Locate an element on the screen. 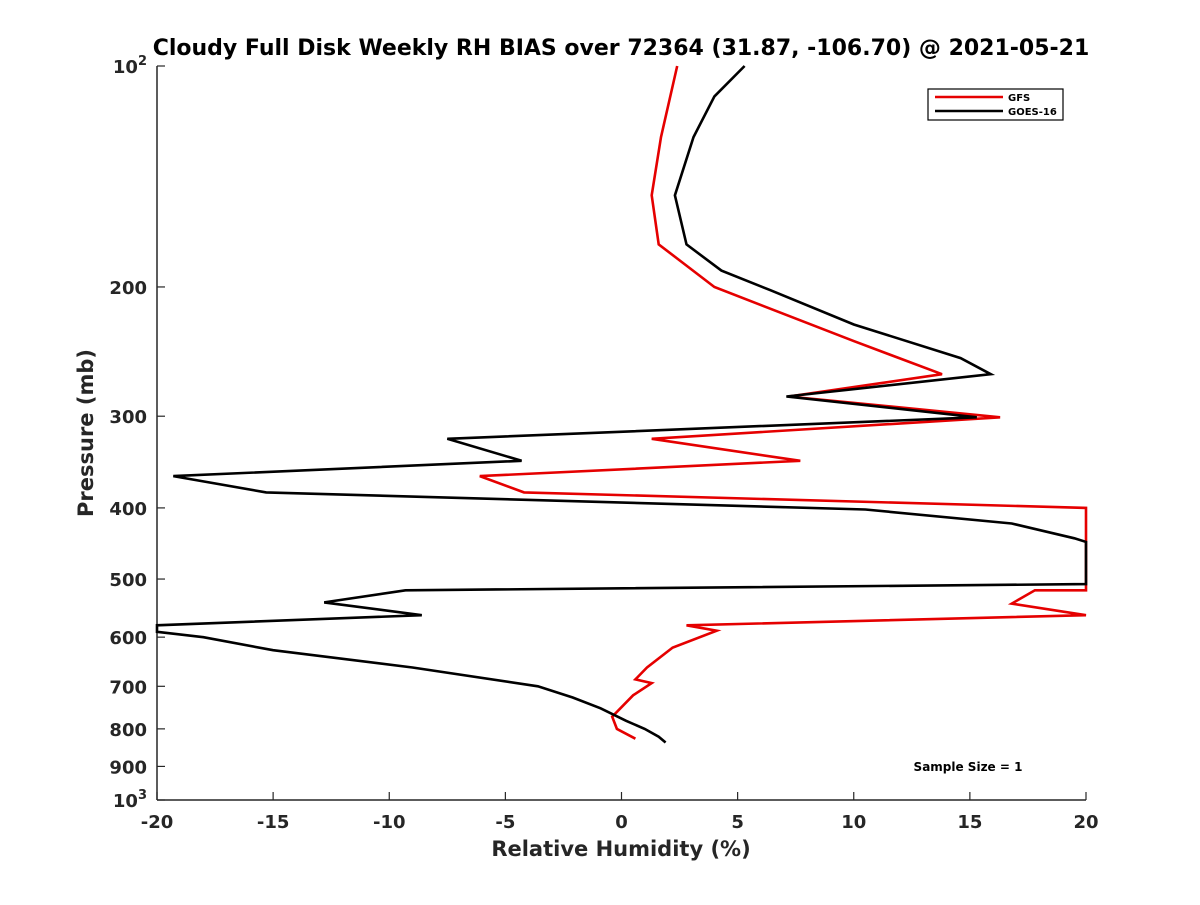 This screenshot has height=905, width=1200. y-tick-label: 200 is located at coordinates (128, 288).